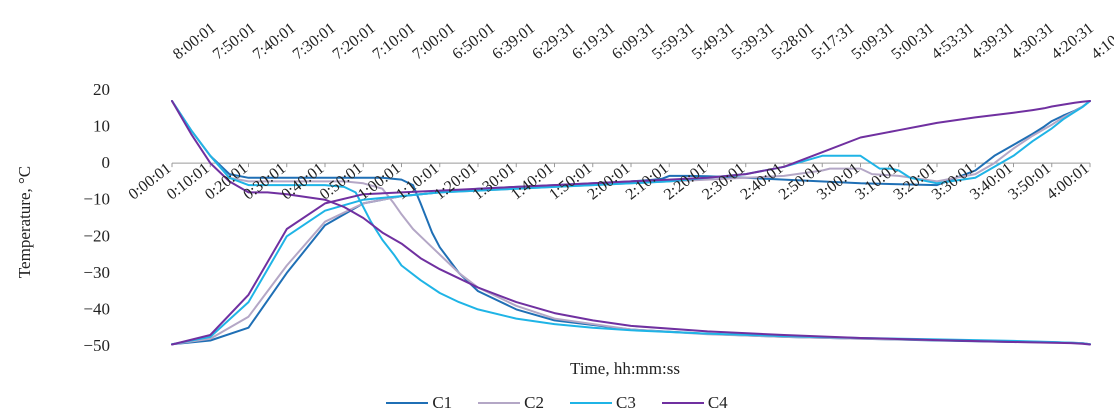  I want to click on x-tick-label-remaining: 4:10:01, so click(1101, 41).